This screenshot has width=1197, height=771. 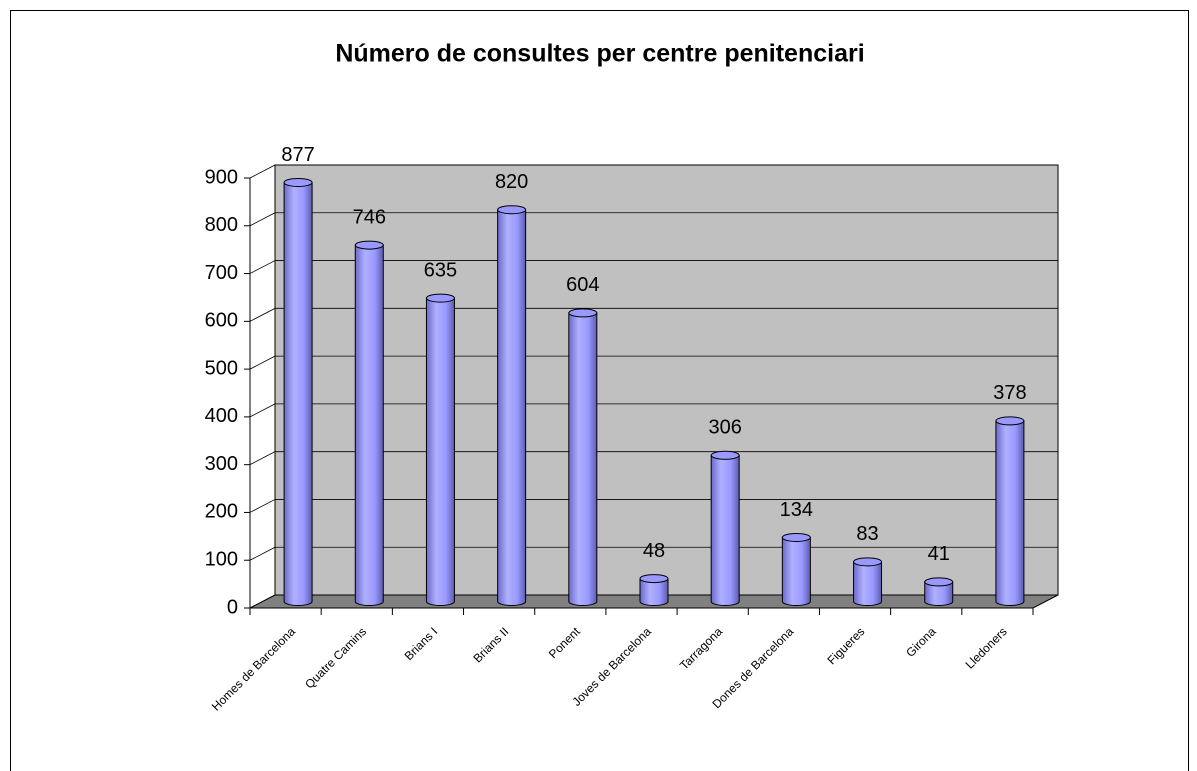 I want to click on value-label: 378, so click(x=1009, y=393).